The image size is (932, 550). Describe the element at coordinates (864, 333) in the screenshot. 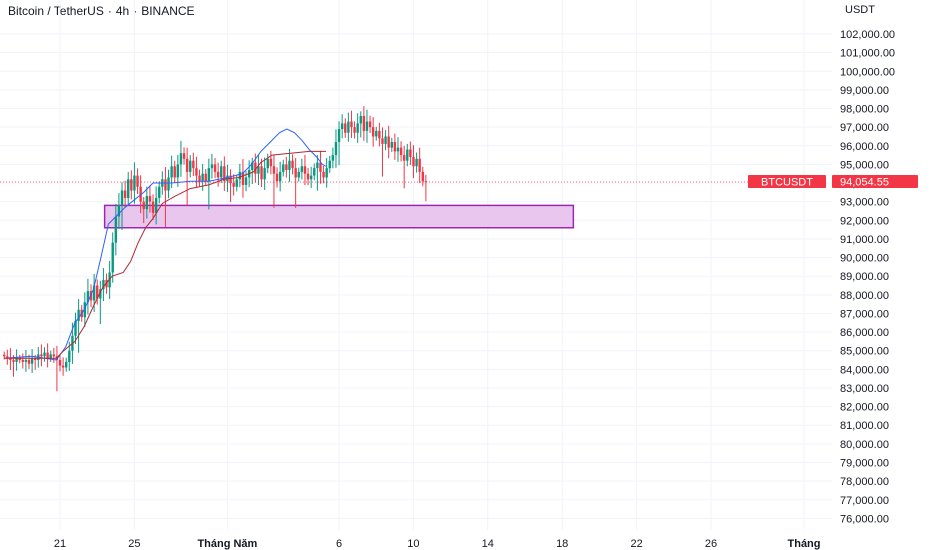

I see `y-tick-label: 86,000.00` at that location.